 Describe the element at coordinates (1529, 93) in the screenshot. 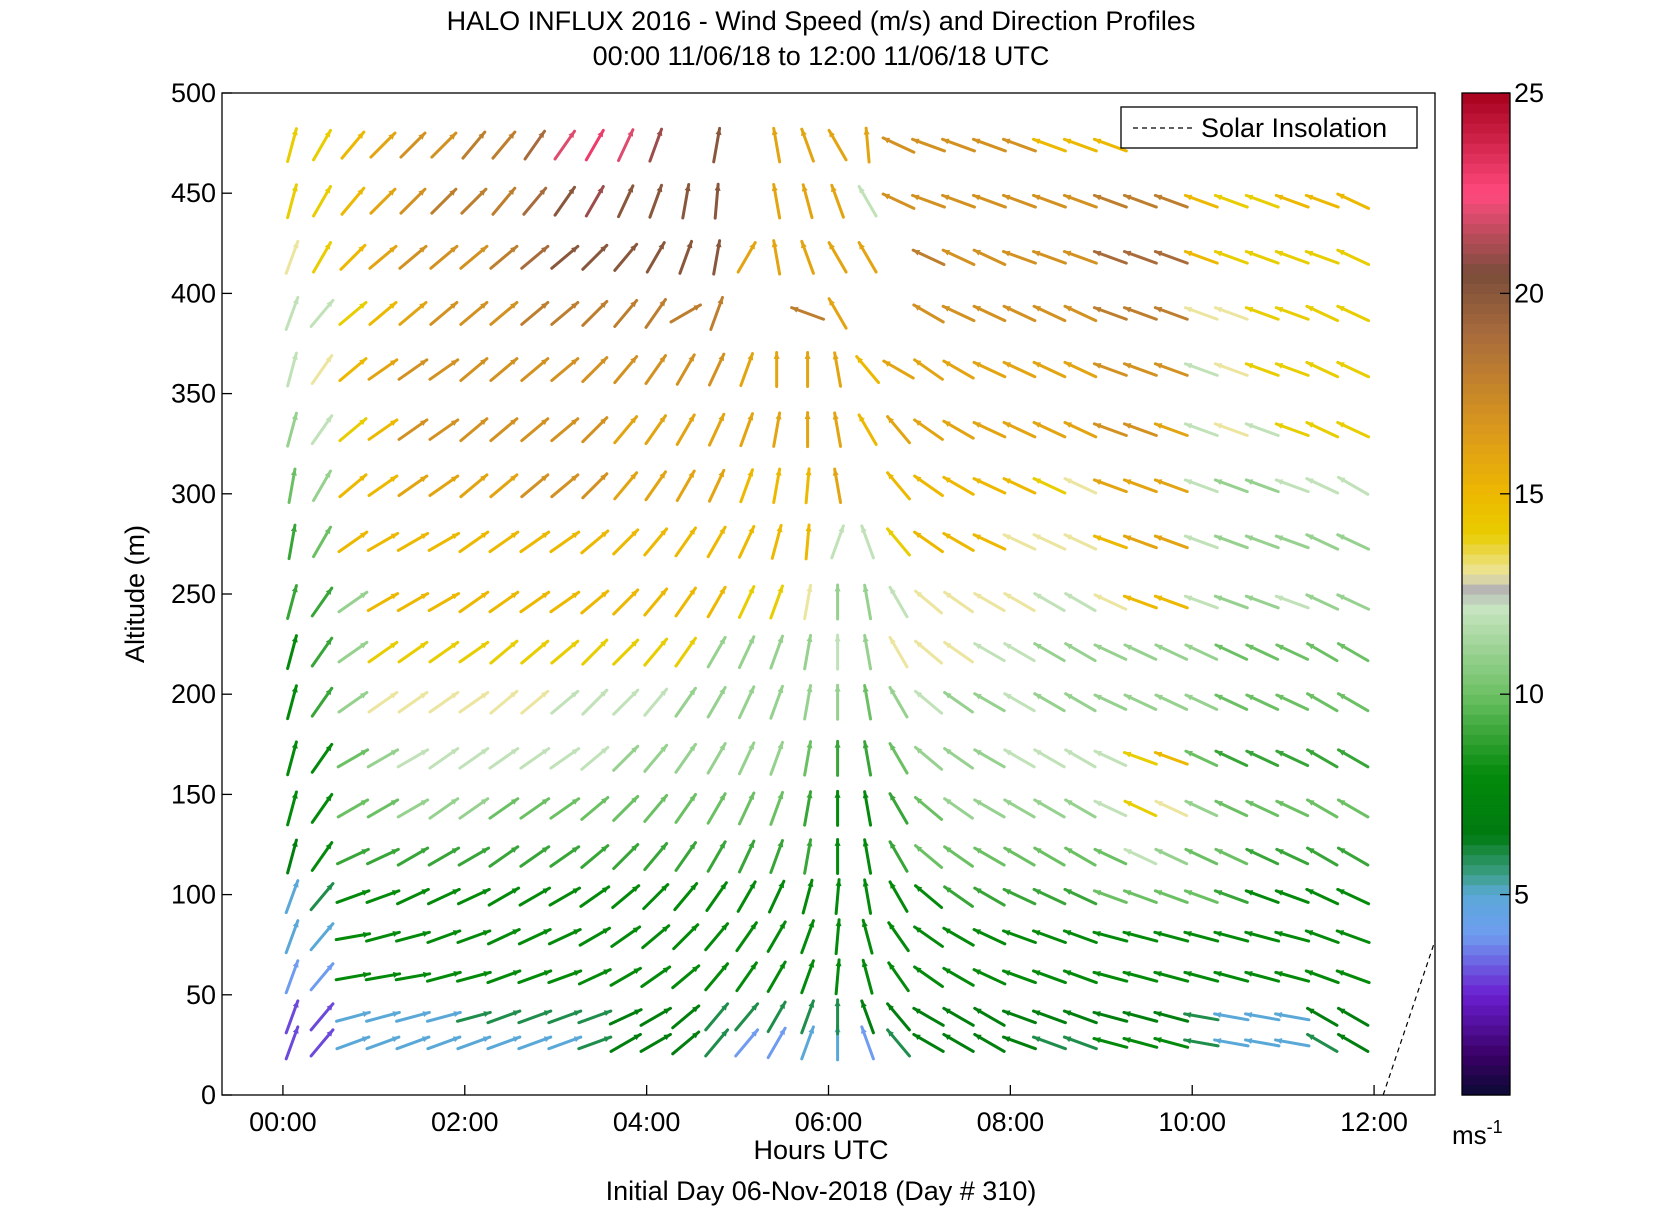

I see `colorbar-tick-label: 25` at that location.